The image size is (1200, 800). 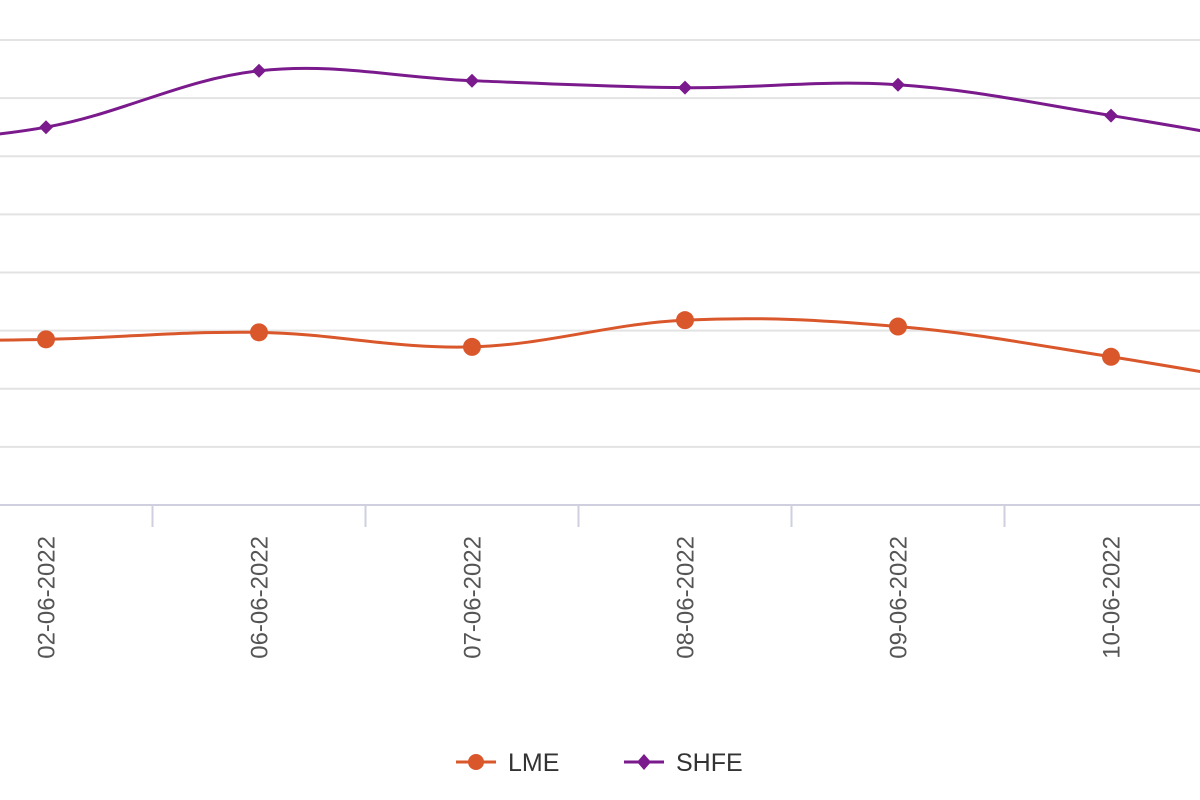 I want to click on series-line-shfe, so click(x=600, y=101).